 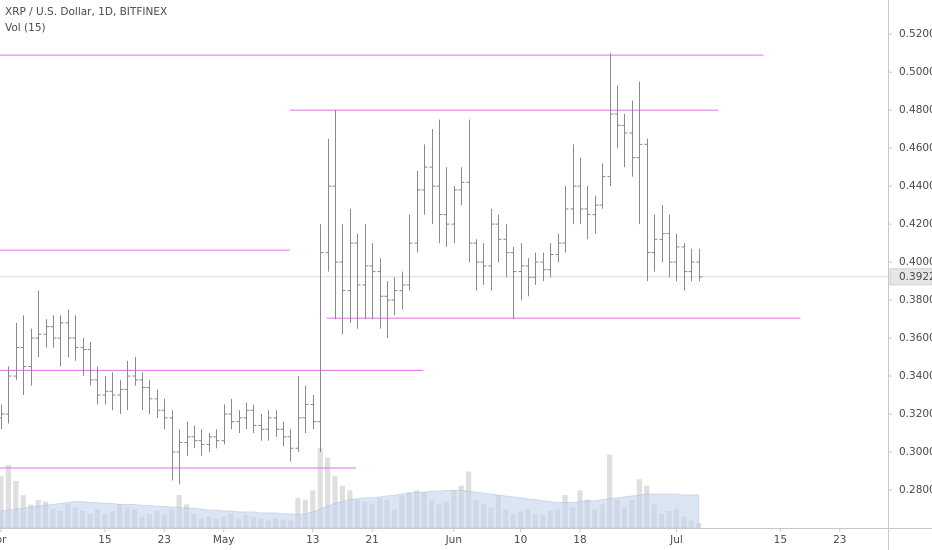 What do you see at coordinates (520, 540) in the screenshot?
I see `x-tick-label: 10` at bounding box center [520, 540].